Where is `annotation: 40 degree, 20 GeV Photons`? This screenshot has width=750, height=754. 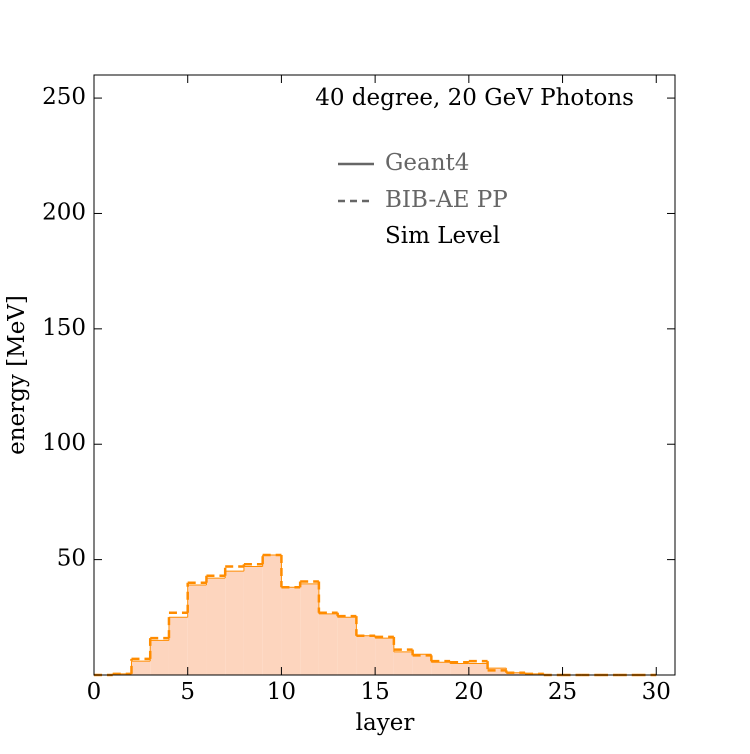 annotation: 40 degree, 20 GeV Photons is located at coordinates (474, 98).